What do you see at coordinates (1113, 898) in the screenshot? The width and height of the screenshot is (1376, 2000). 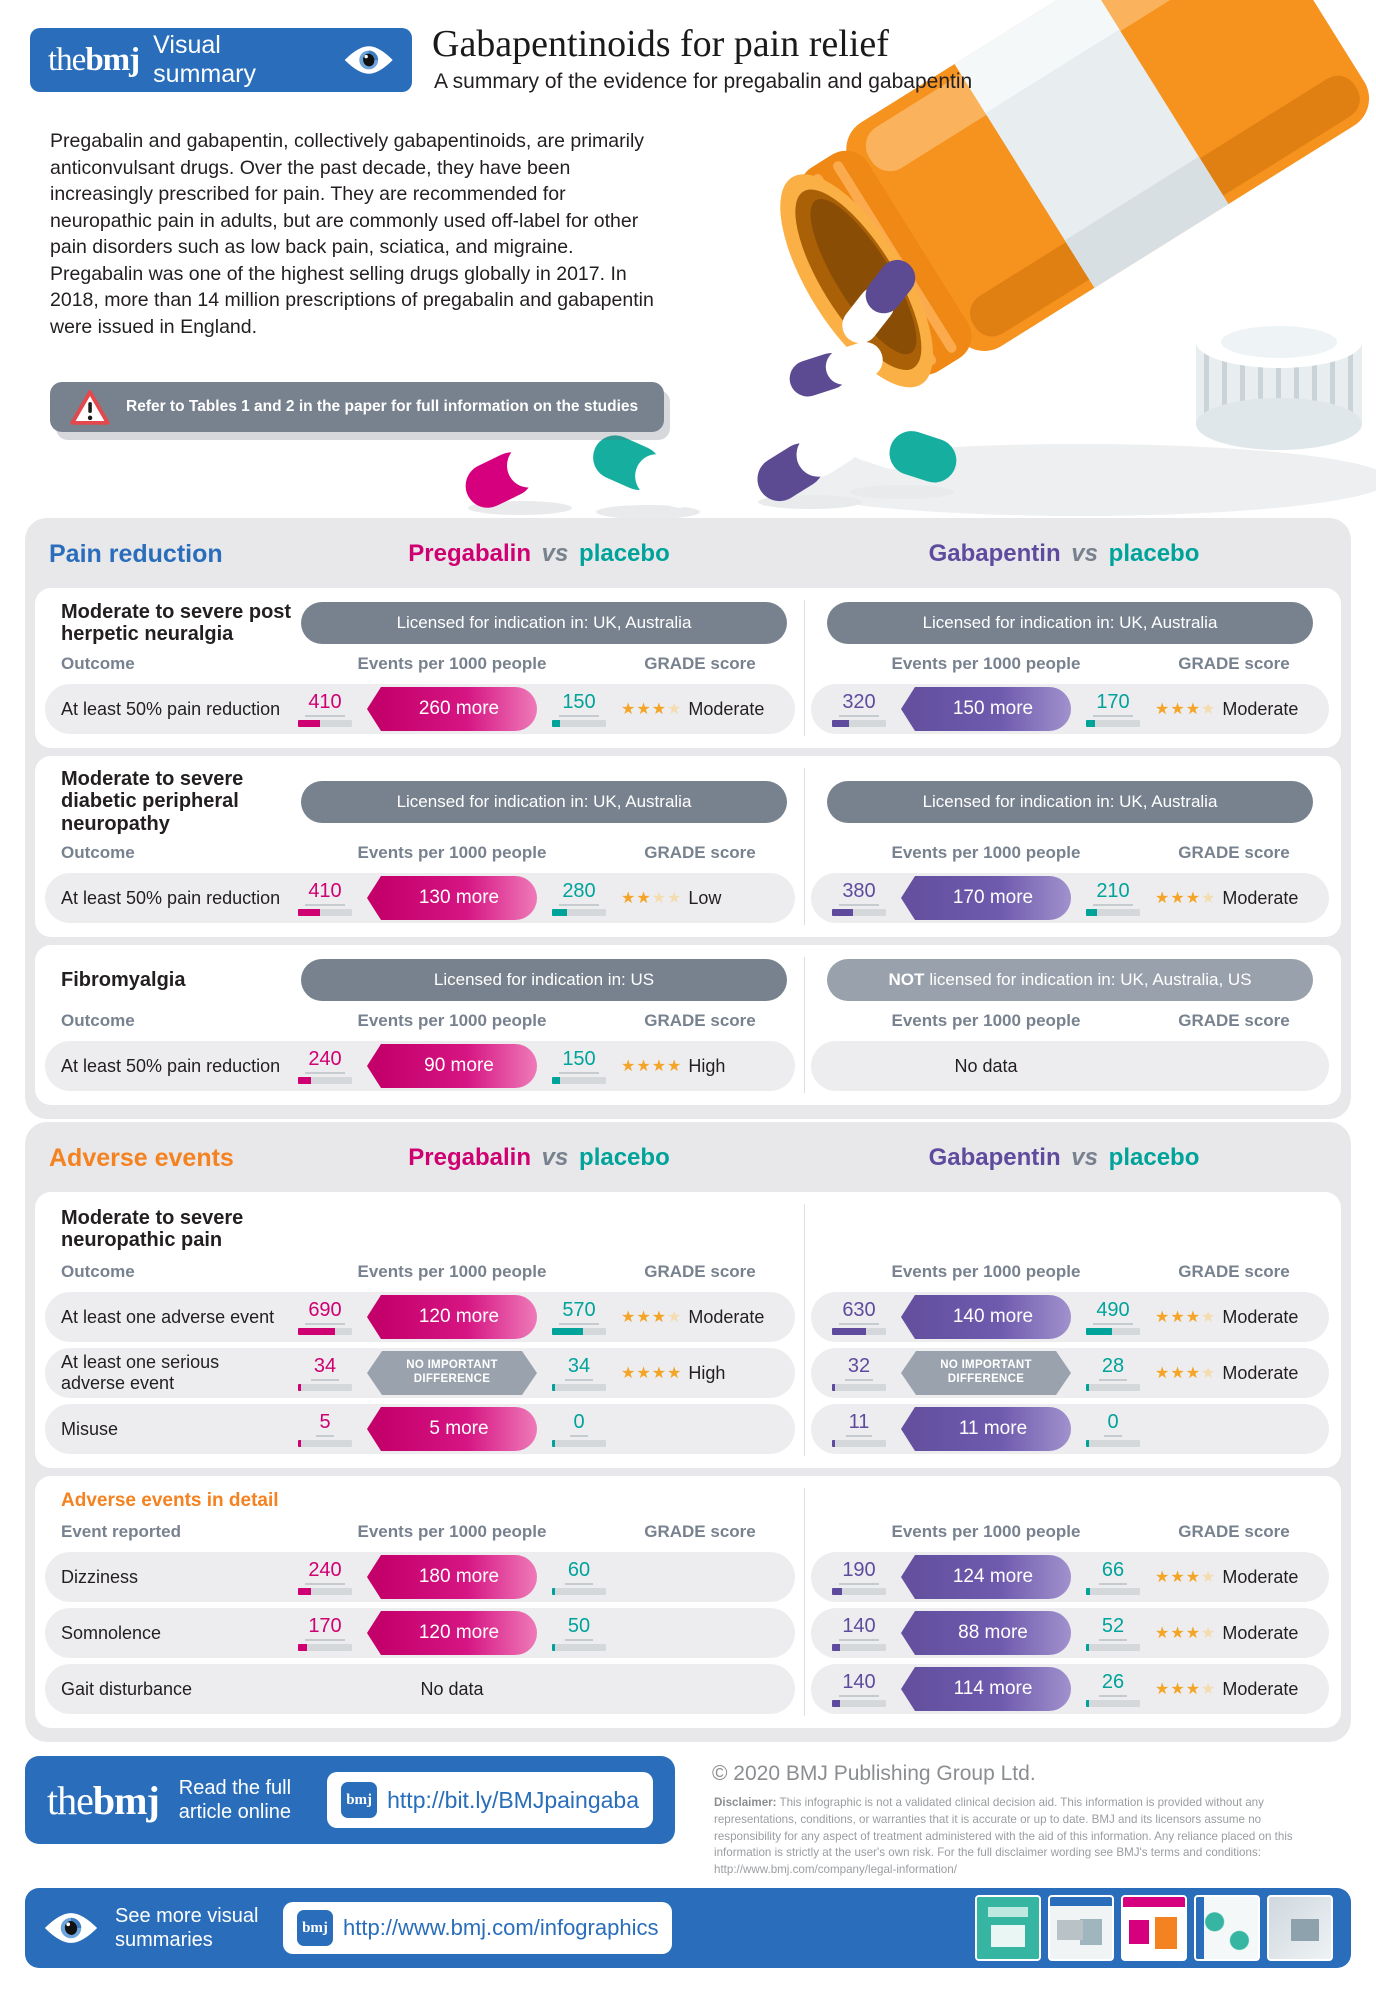 I see `placebo-events-value: 210` at bounding box center [1113, 898].